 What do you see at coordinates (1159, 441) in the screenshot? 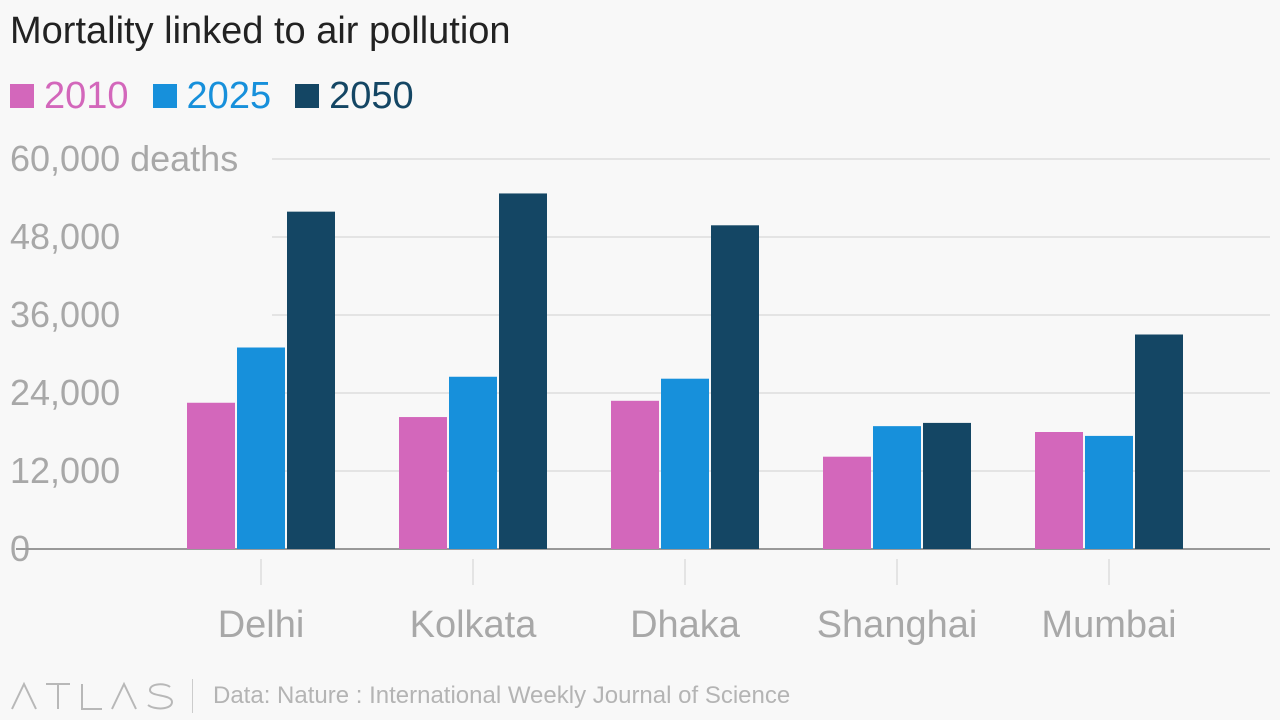
I see `bar-mumbai-2050` at bounding box center [1159, 441].